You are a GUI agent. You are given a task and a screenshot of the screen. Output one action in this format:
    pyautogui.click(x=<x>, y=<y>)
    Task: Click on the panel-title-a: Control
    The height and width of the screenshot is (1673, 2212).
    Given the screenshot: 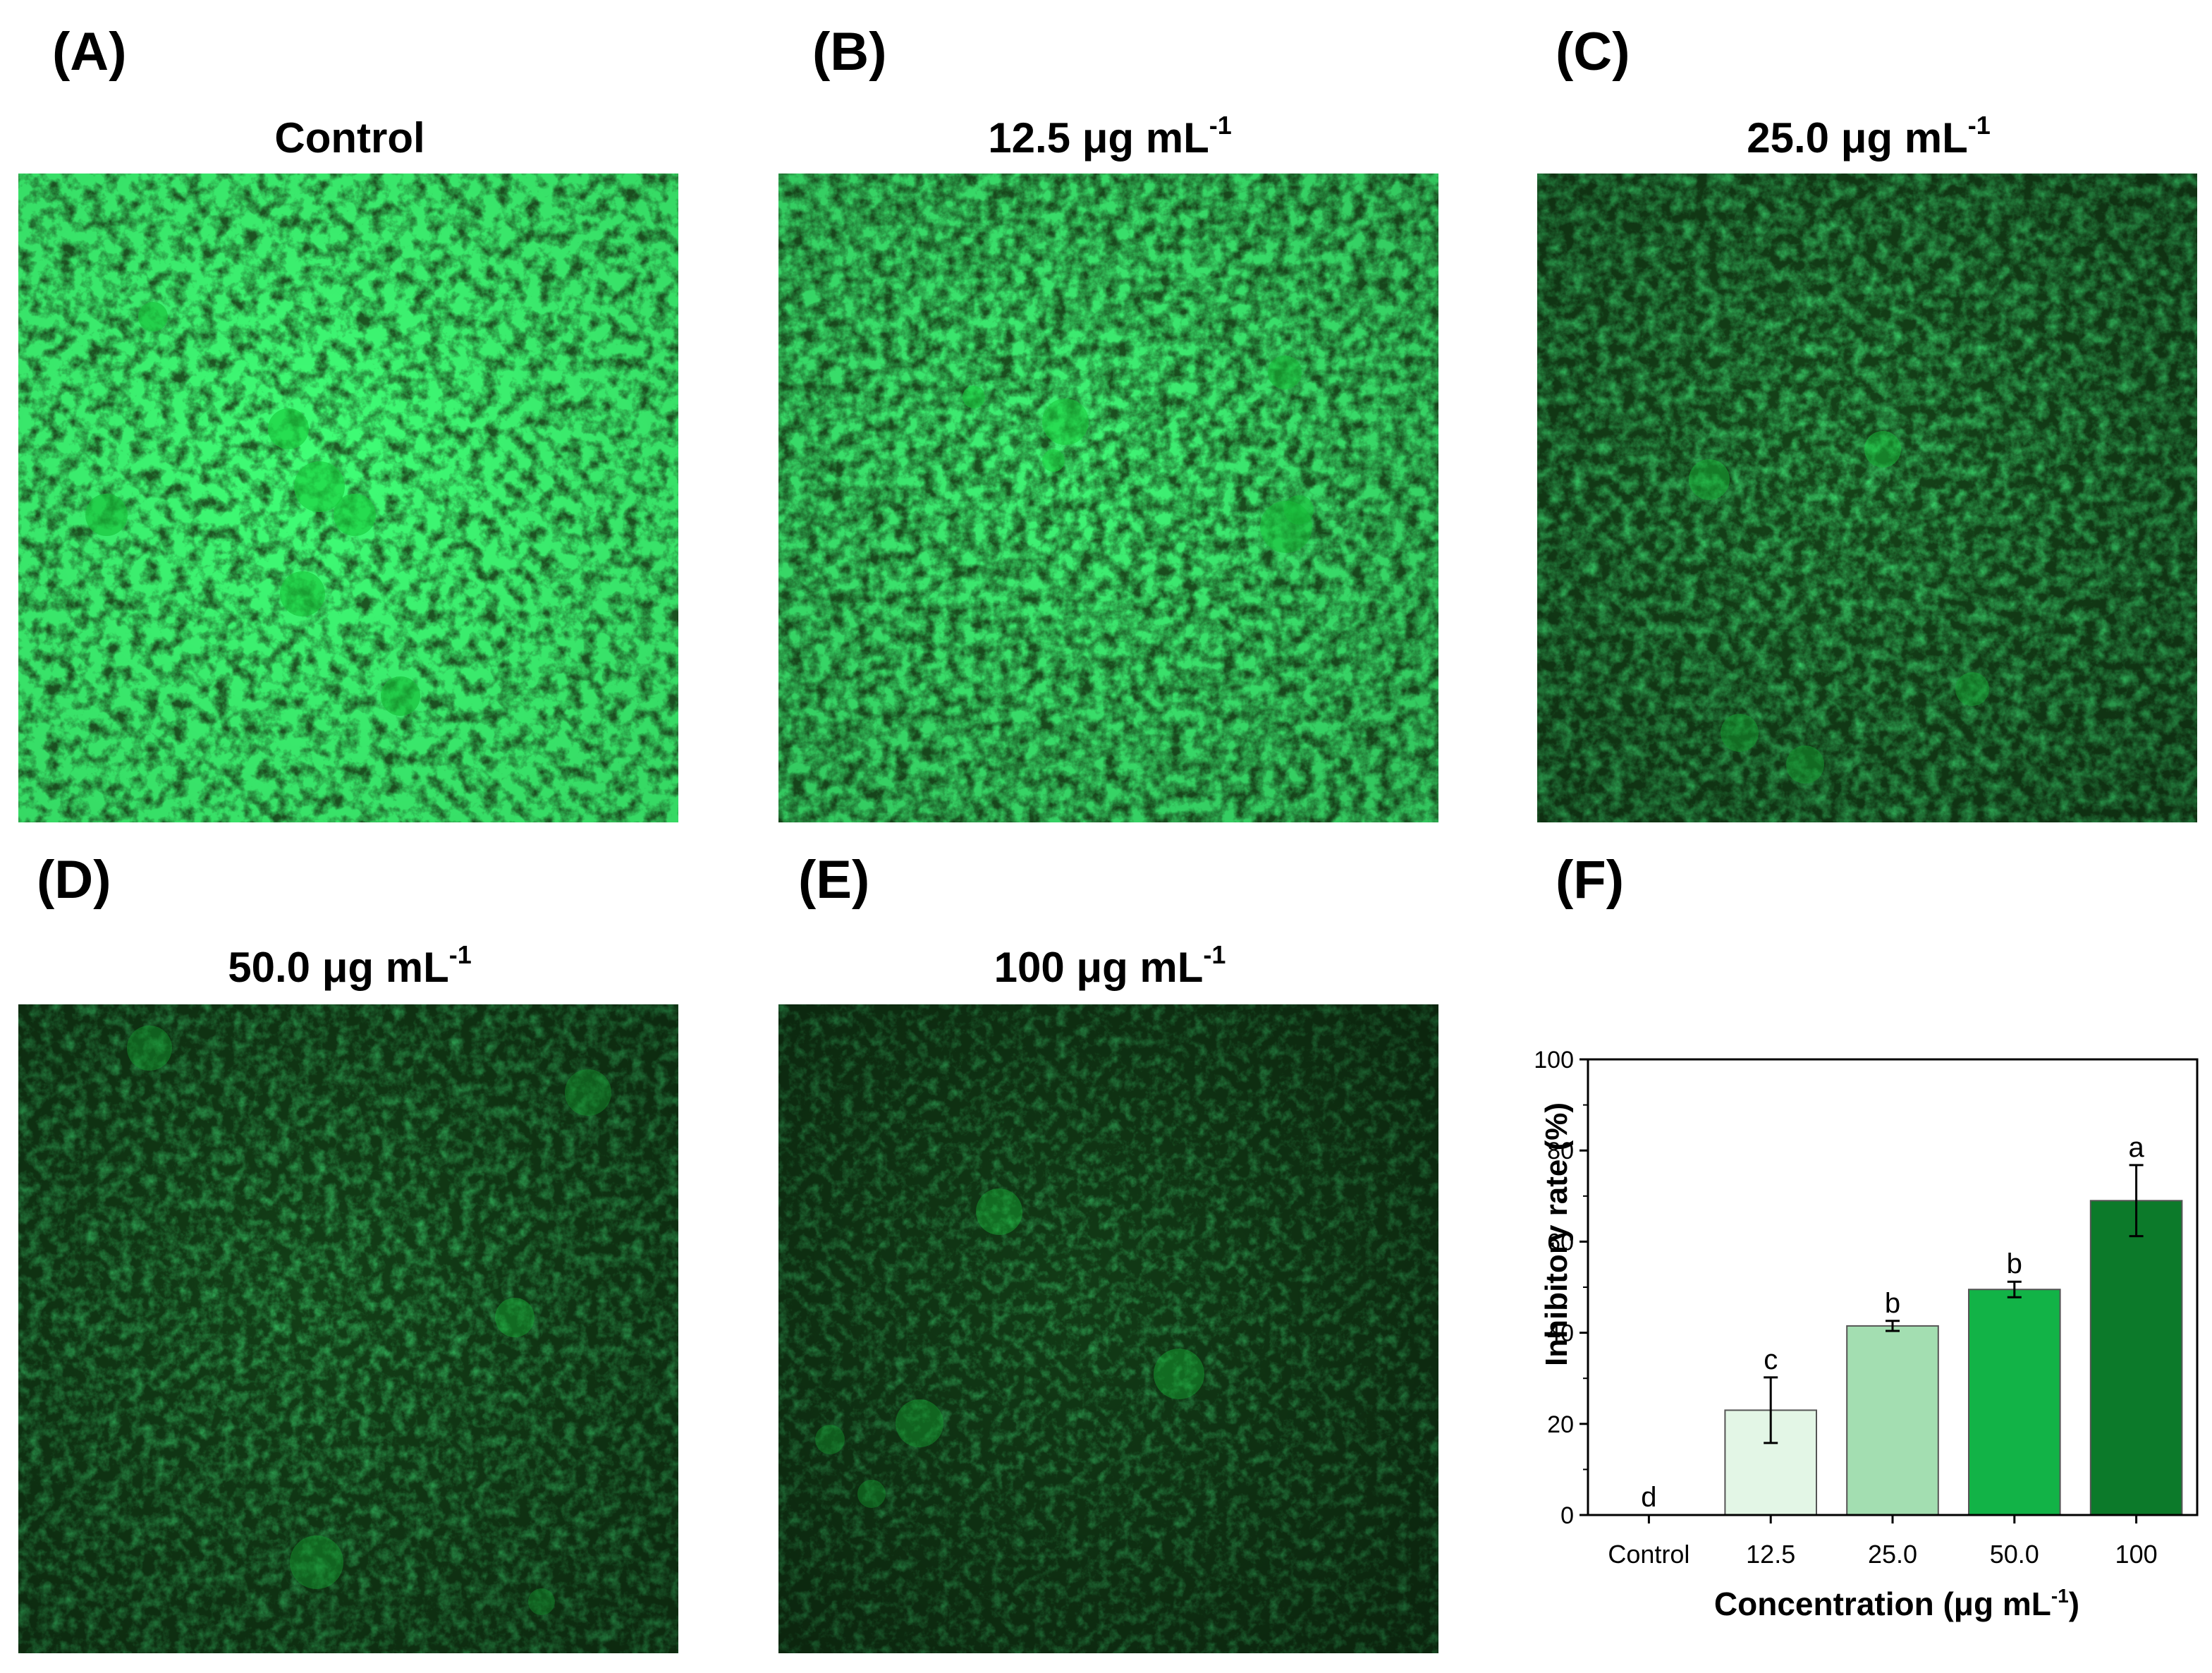 What is the action you would take?
    pyautogui.click(x=349, y=138)
    